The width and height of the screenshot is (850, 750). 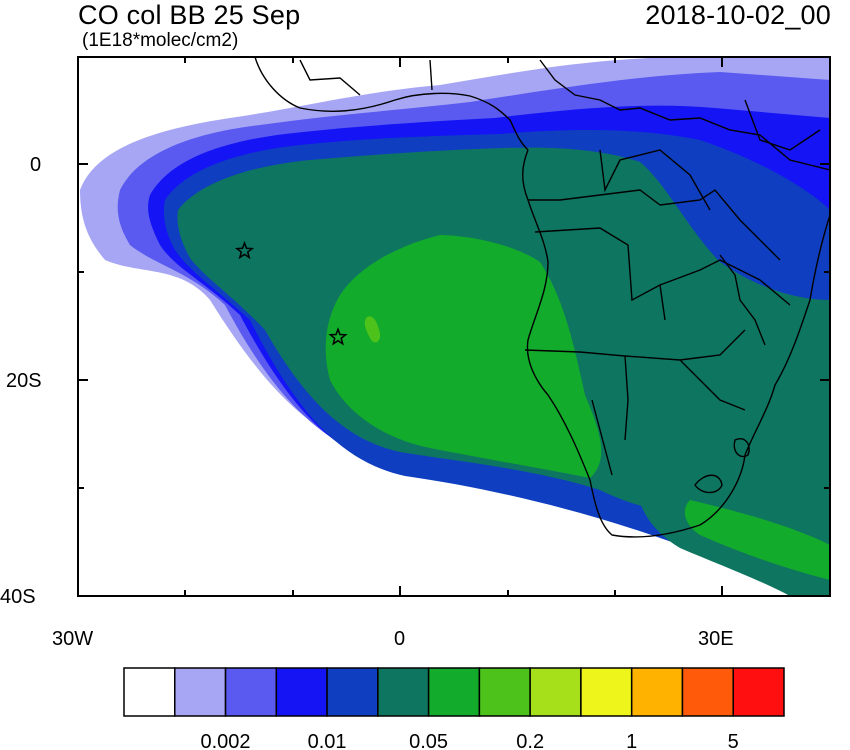 What do you see at coordinates (733, 740) in the screenshot?
I see `colorbar-label: 5` at bounding box center [733, 740].